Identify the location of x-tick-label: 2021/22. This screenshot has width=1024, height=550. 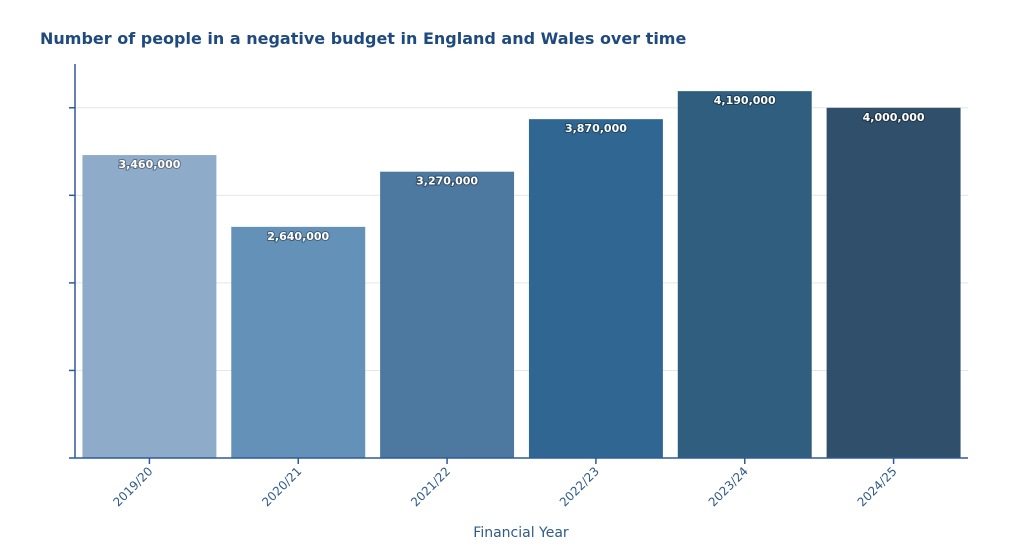
(430, 486).